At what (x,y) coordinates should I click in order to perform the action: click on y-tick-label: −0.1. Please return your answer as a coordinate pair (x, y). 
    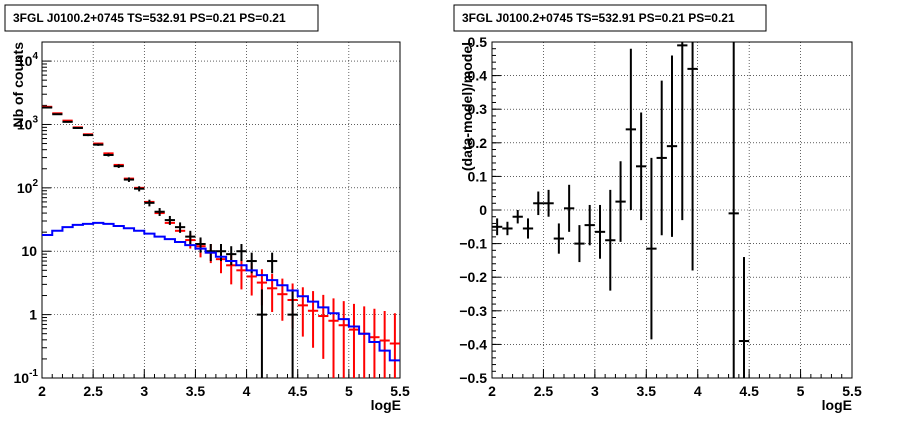
    Looking at the image, I should click on (473, 244).